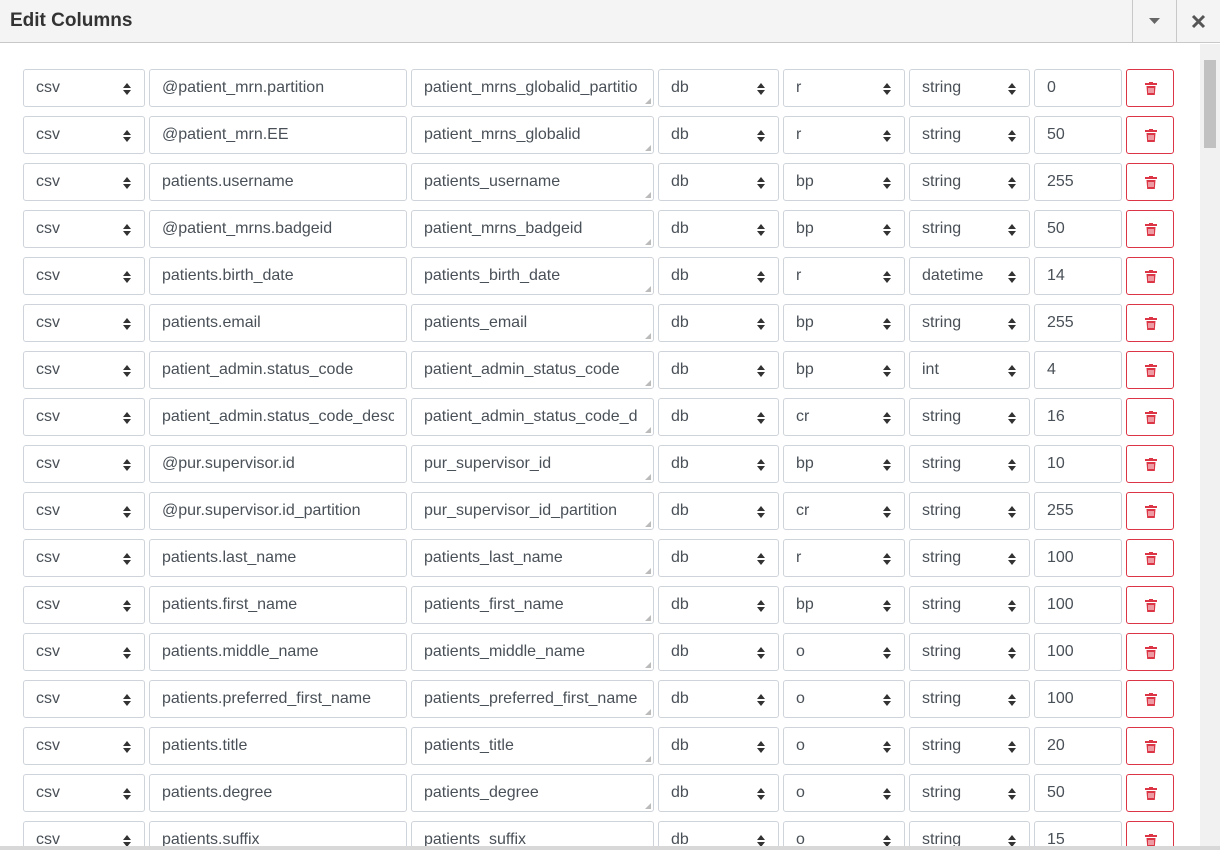 Image resolution: width=1220 pixels, height=850 pixels. What do you see at coordinates (278, 464) in the screenshot?
I see `field-input: @pur.supervisor.id` at bounding box center [278, 464].